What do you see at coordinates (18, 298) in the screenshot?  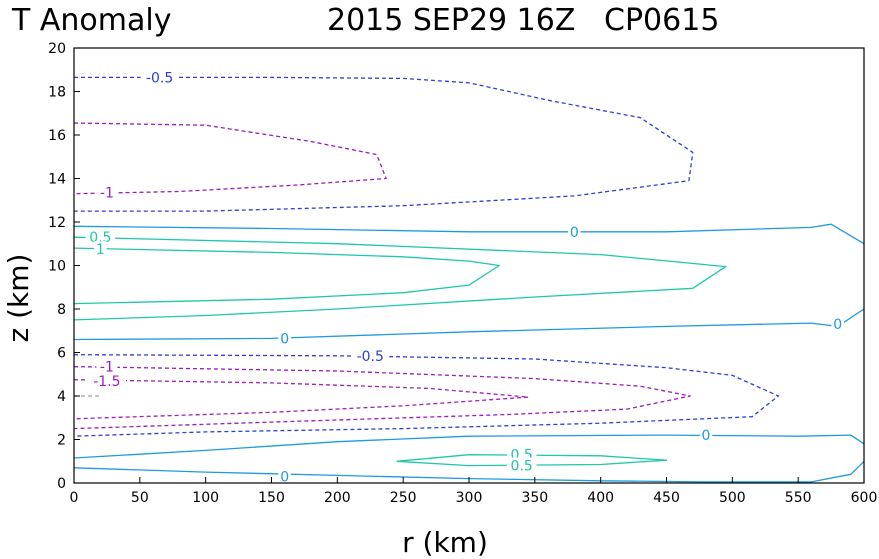 I see `y-axis-label: z (km)` at bounding box center [18, 298].